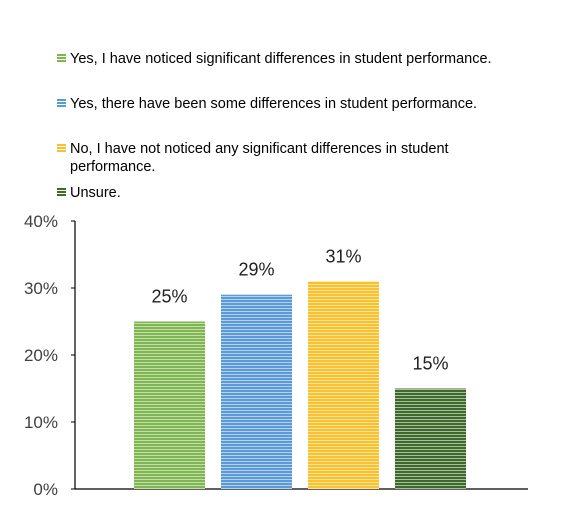 This screenshot has width=584, height=518. I want to click on y-tick-label: 10%, so click(41, 422).